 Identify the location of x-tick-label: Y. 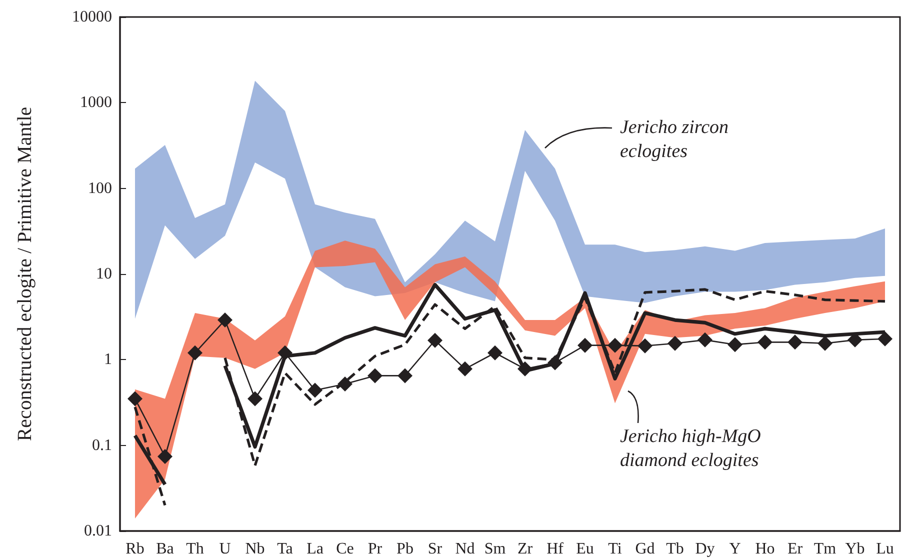
(735, 549).